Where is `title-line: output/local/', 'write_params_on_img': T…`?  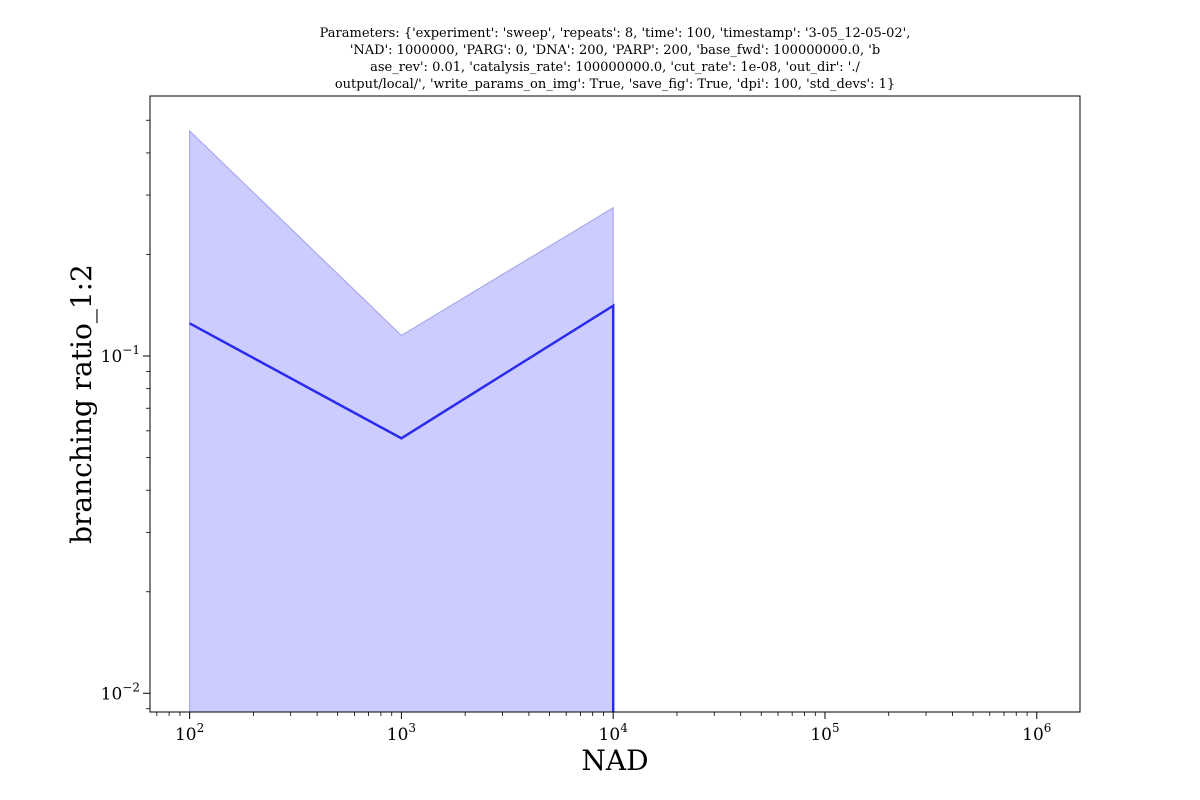
title-line: output/local/', 'write_params_on_img': T… is located at coordinates (615, 84).